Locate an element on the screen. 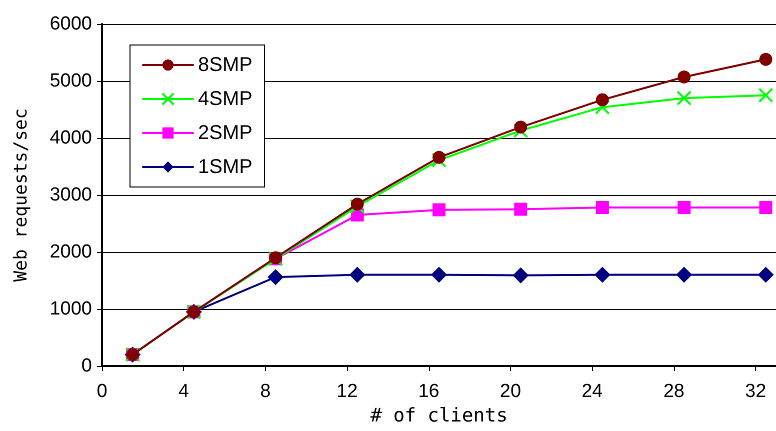  x-tick-label: 16 is located at coordinates (429, 391).